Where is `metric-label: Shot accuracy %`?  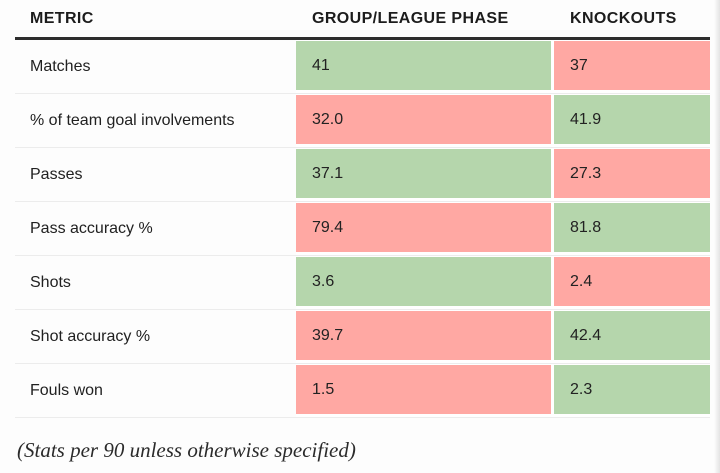
metric-label: Shot accuracy % is located at coordinates (90, 336).